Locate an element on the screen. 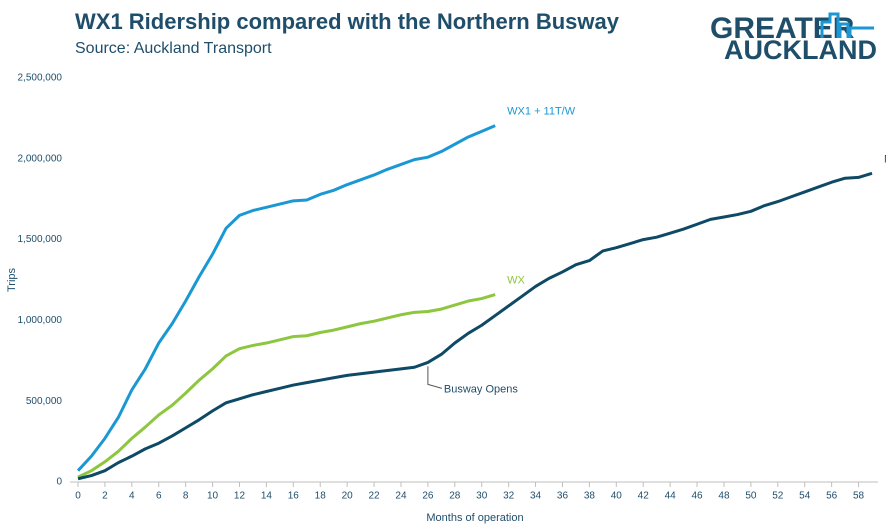 This screenshot has height=530, width=886. x-tick-label: 18 is located at coordinates (321, 496).